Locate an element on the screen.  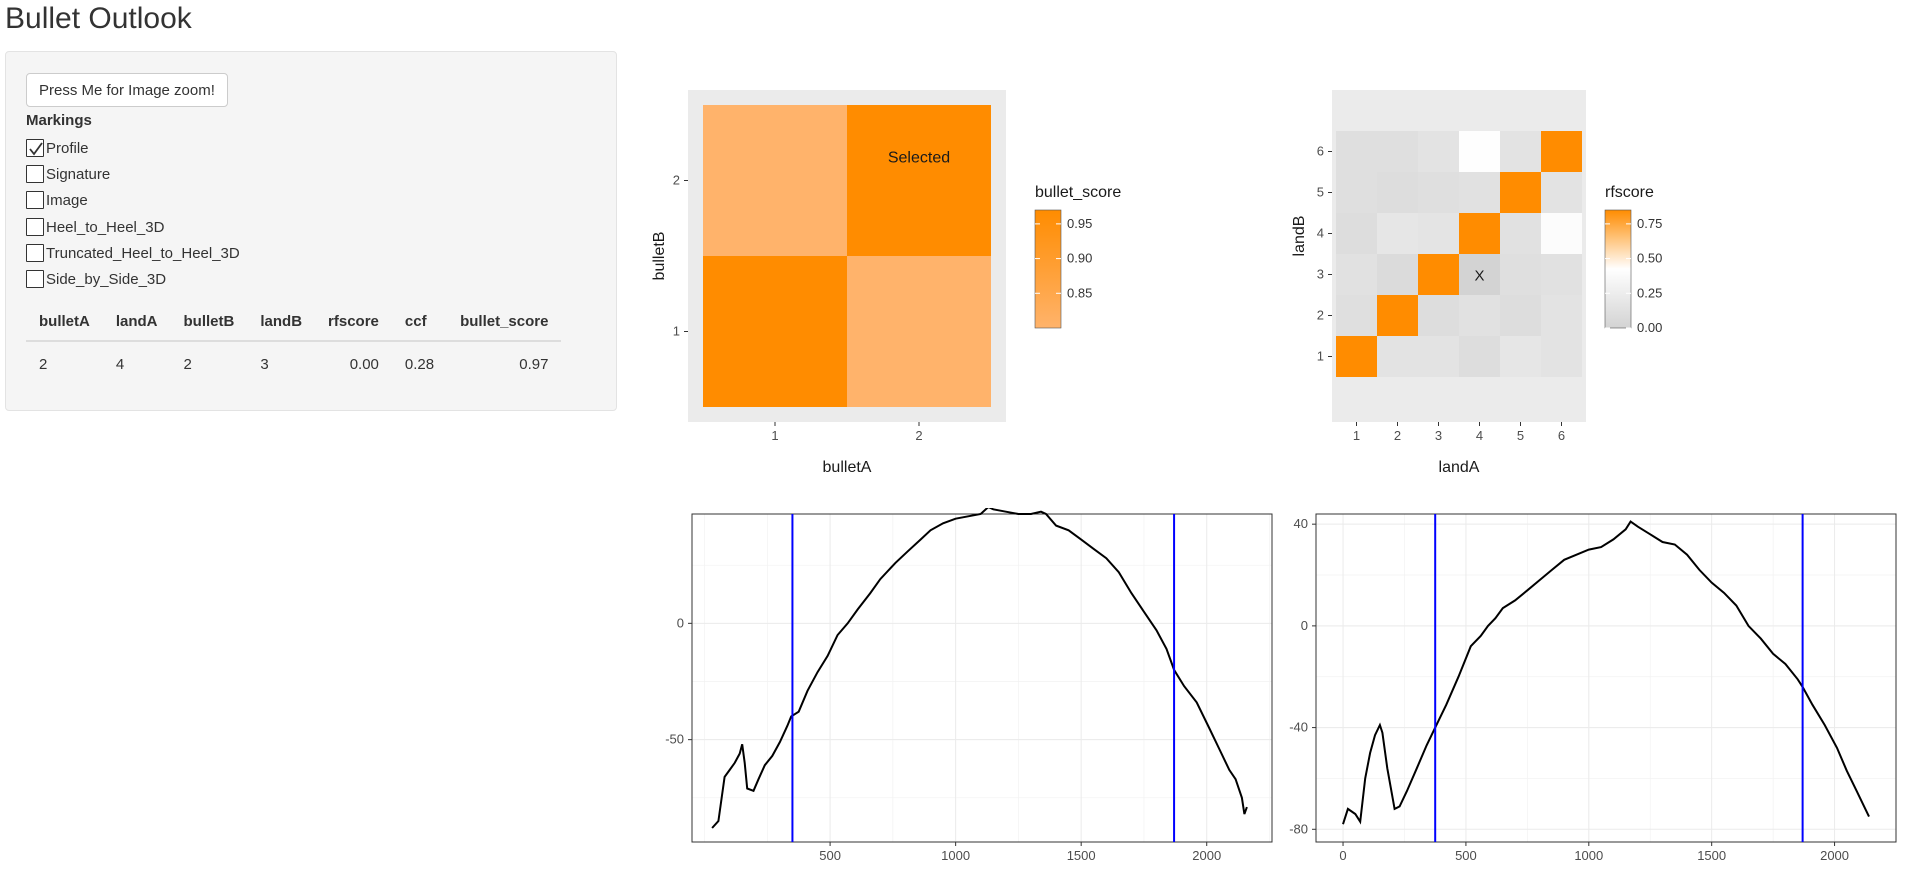
x-tick-label: 500 is located at coordinates (830, 855).